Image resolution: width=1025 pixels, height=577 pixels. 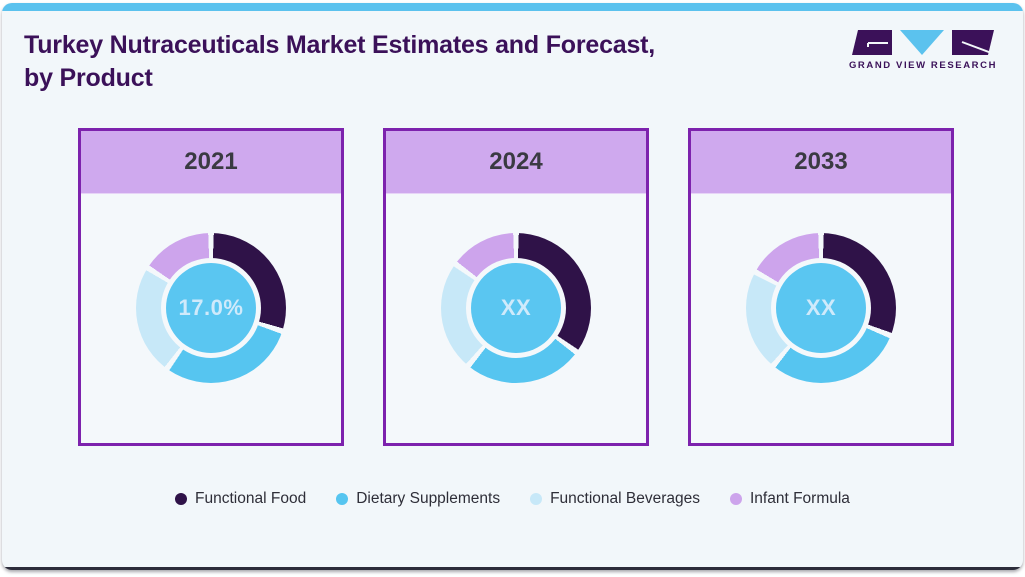 I want to click on card-year-label: 2024, so click(x=516, y=162).